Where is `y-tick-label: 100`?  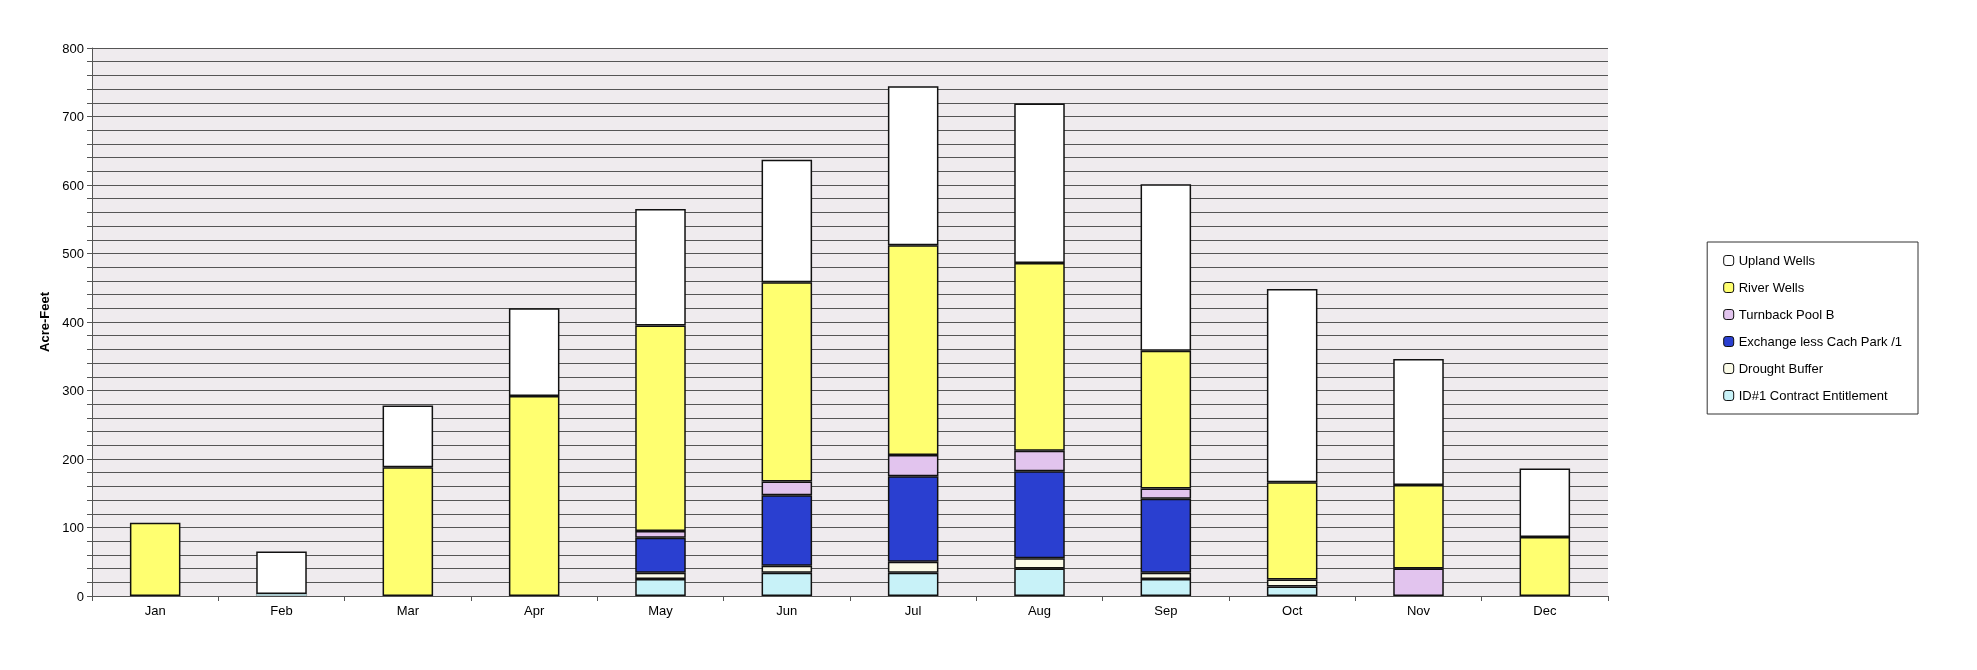 y-tick-label: 100 is located at coordinates (73, 527).